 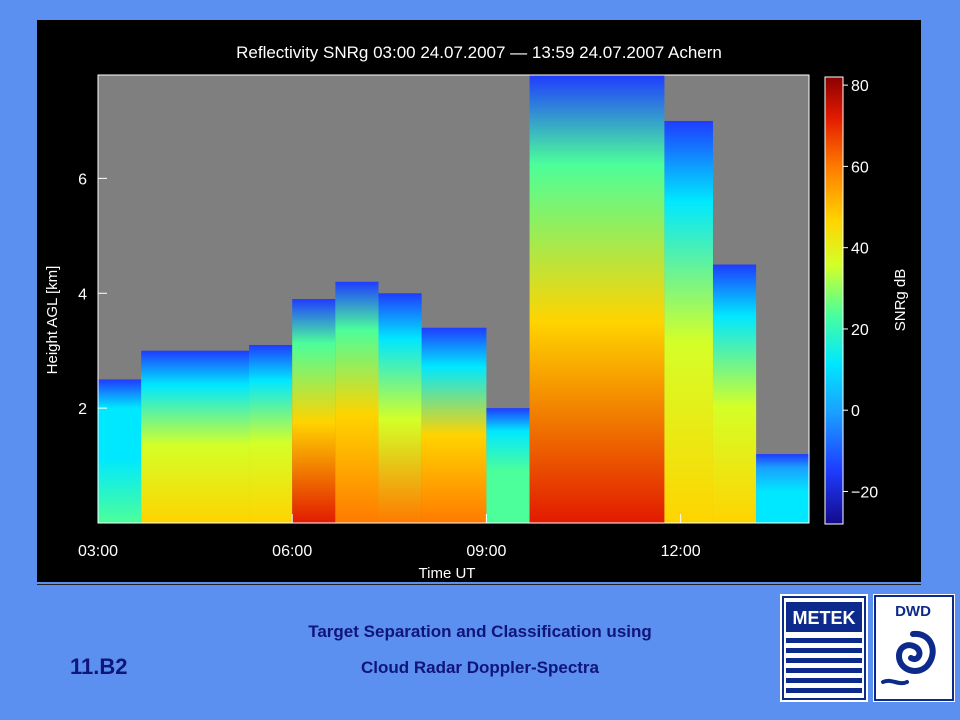 I want to click on y-tick-label: 4, so click(x=82, y=294).